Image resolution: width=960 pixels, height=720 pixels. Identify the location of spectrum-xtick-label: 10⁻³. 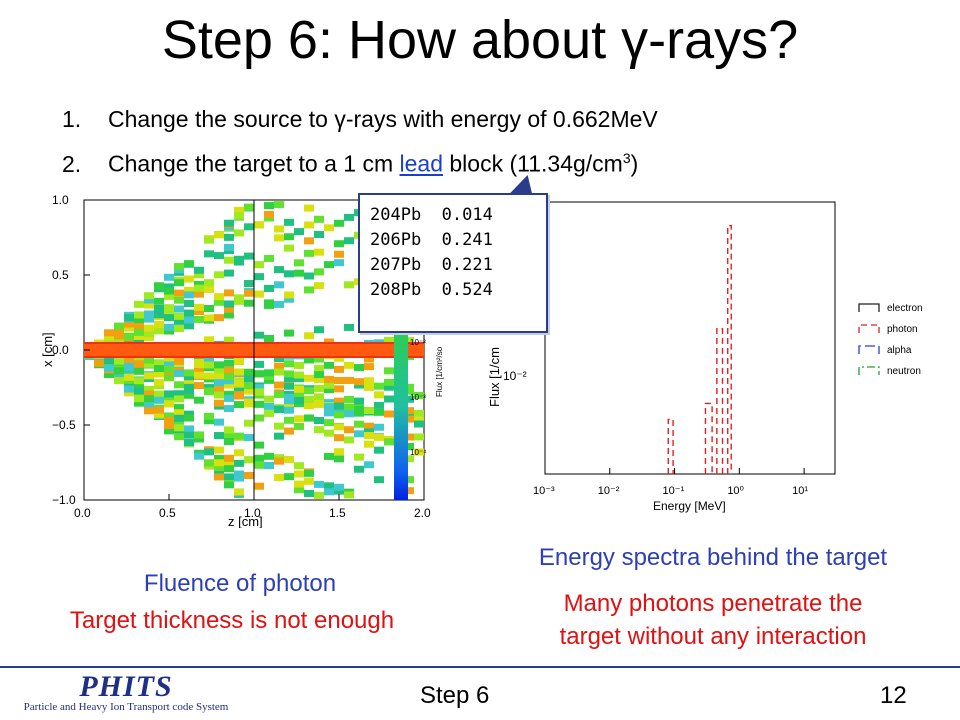
(544, 491).